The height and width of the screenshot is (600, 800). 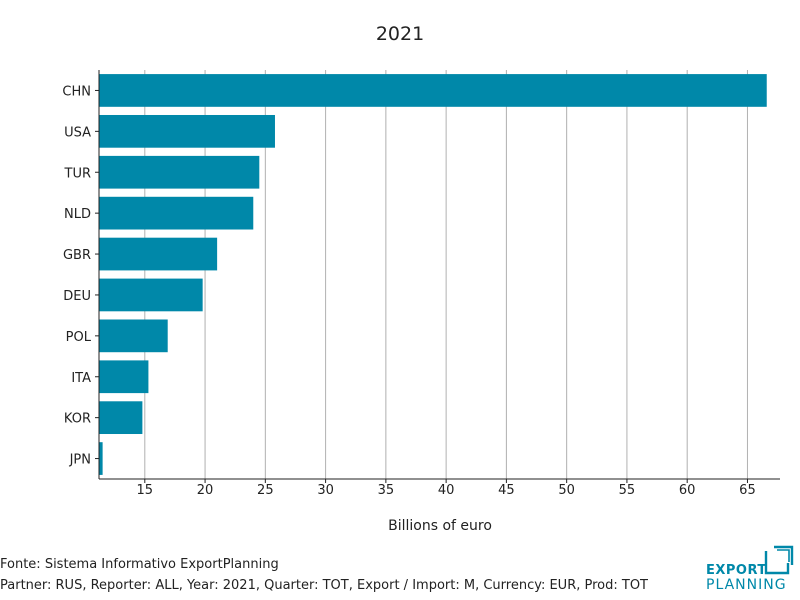 I want to click on x-tick-label: 30, so click(x=325, y=490).